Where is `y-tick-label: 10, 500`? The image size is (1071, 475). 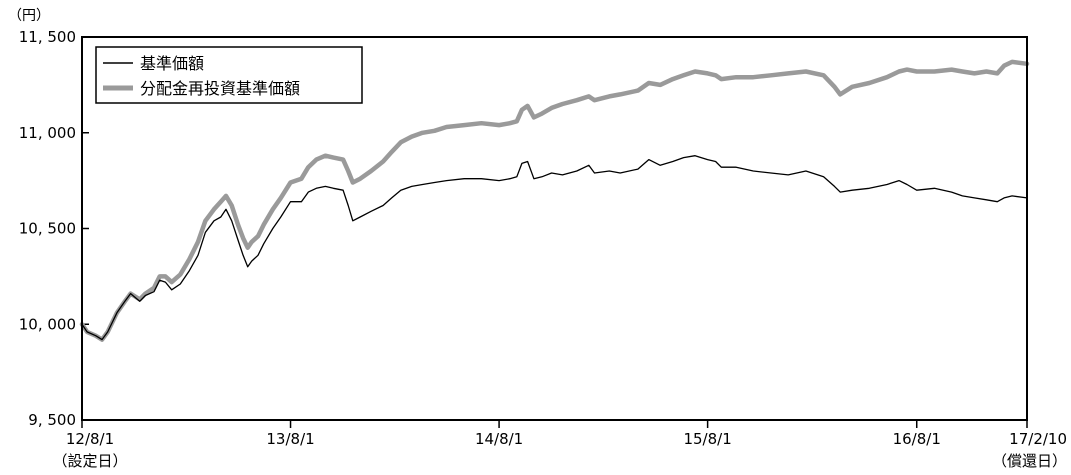
y-tick-label: 10, 500 is located at coordinates (47, 229).